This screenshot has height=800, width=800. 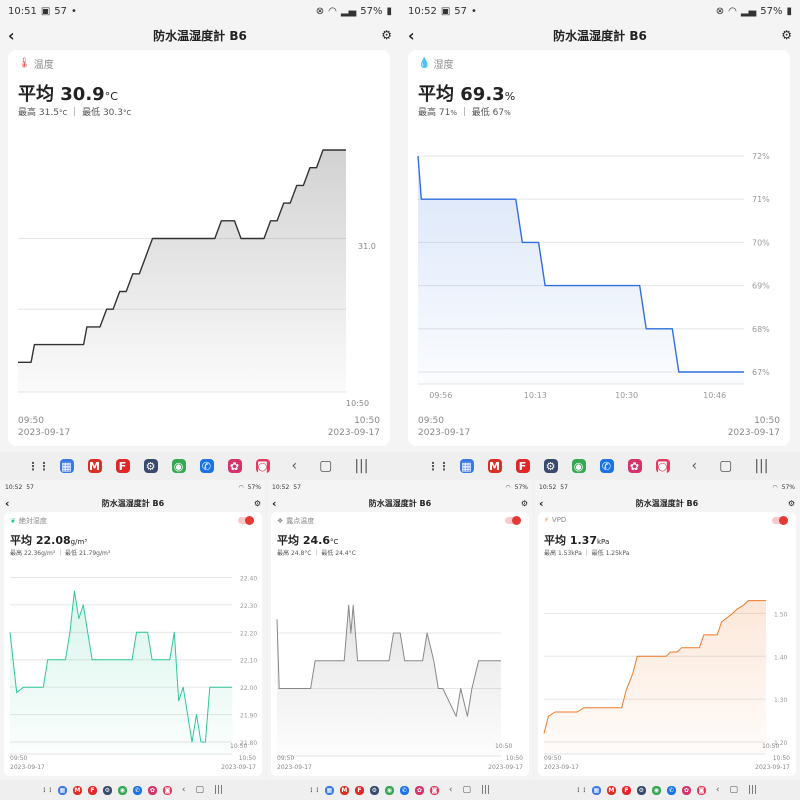 I want to click on x-start-date: 2023-09-17, so click(x=444, y=433).